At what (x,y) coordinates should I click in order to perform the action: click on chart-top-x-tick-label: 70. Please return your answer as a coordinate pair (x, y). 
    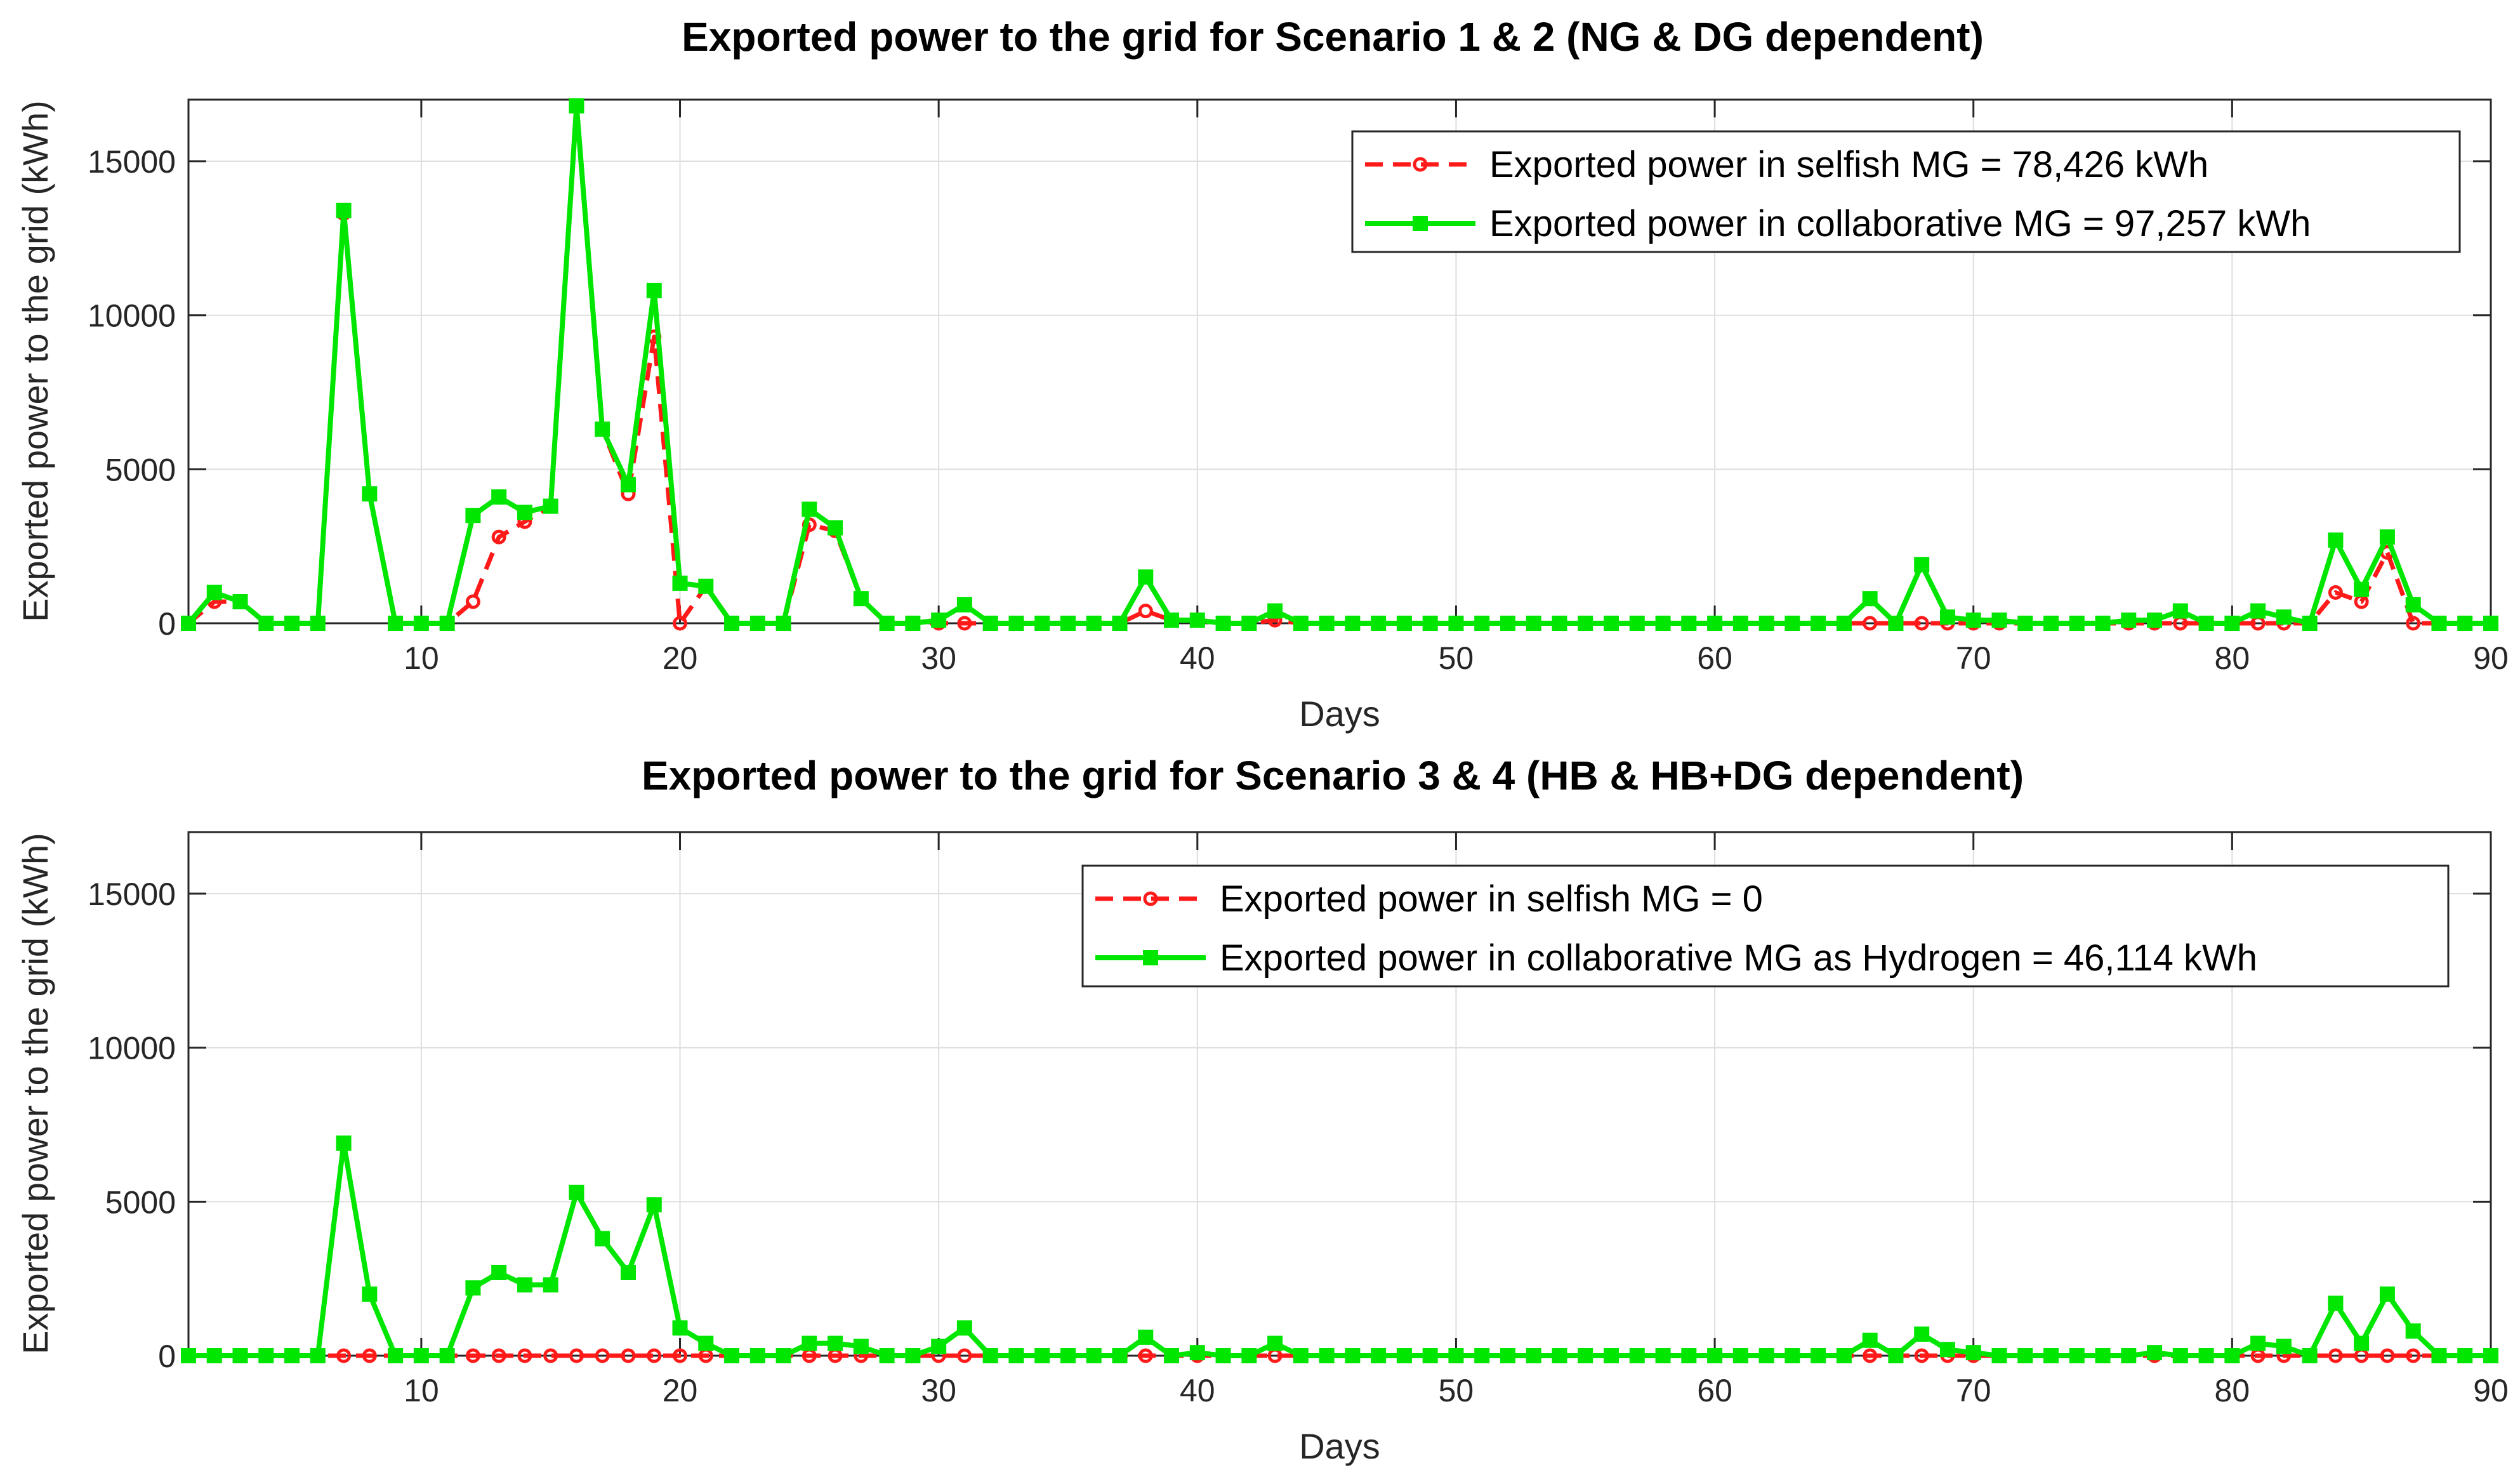
    Looking at the image, I should click on (1973, 658).